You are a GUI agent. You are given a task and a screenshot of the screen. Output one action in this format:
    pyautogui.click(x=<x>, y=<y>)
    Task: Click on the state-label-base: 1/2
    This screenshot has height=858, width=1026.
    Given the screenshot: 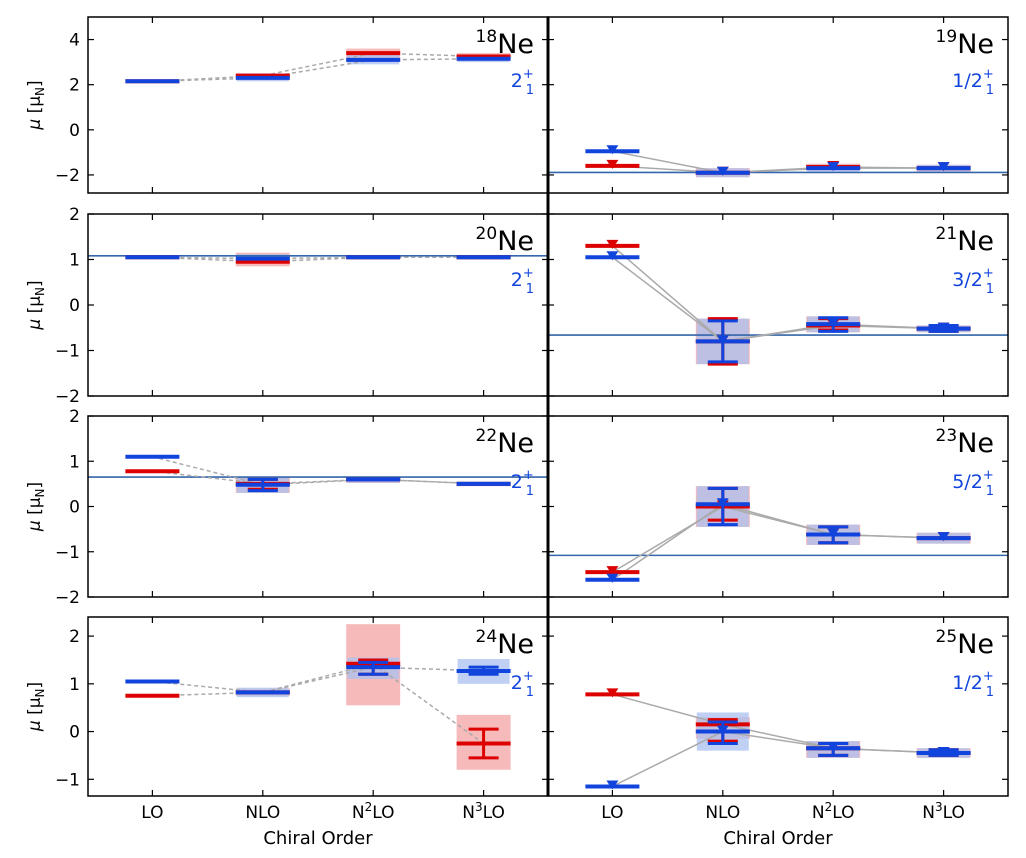 What is the action you would take?
    pyautogui.click(x=967, y=683)
    